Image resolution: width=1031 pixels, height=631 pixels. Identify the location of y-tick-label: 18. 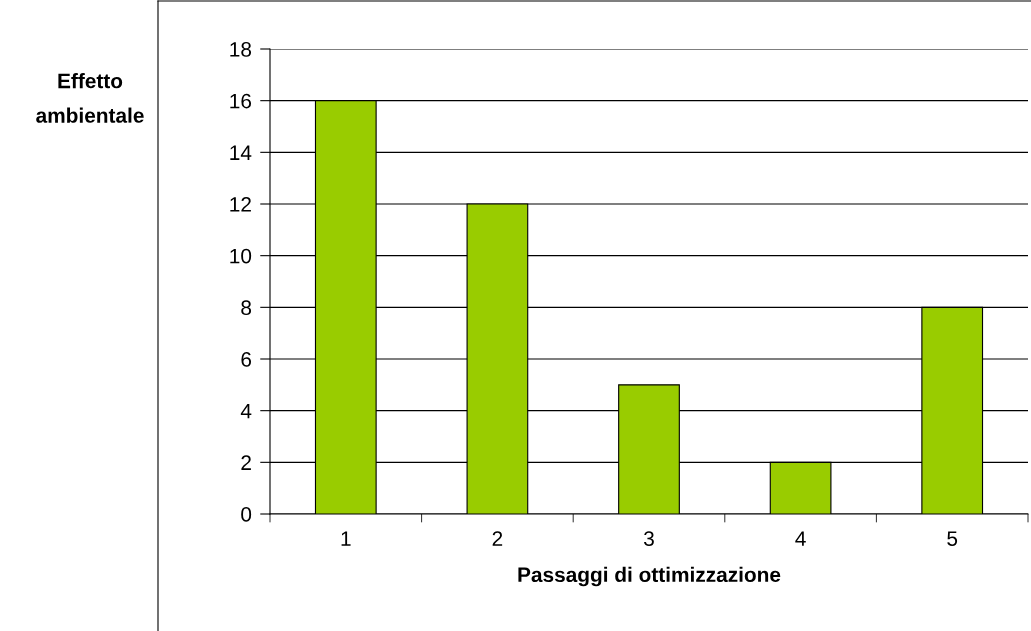
(241, 49).